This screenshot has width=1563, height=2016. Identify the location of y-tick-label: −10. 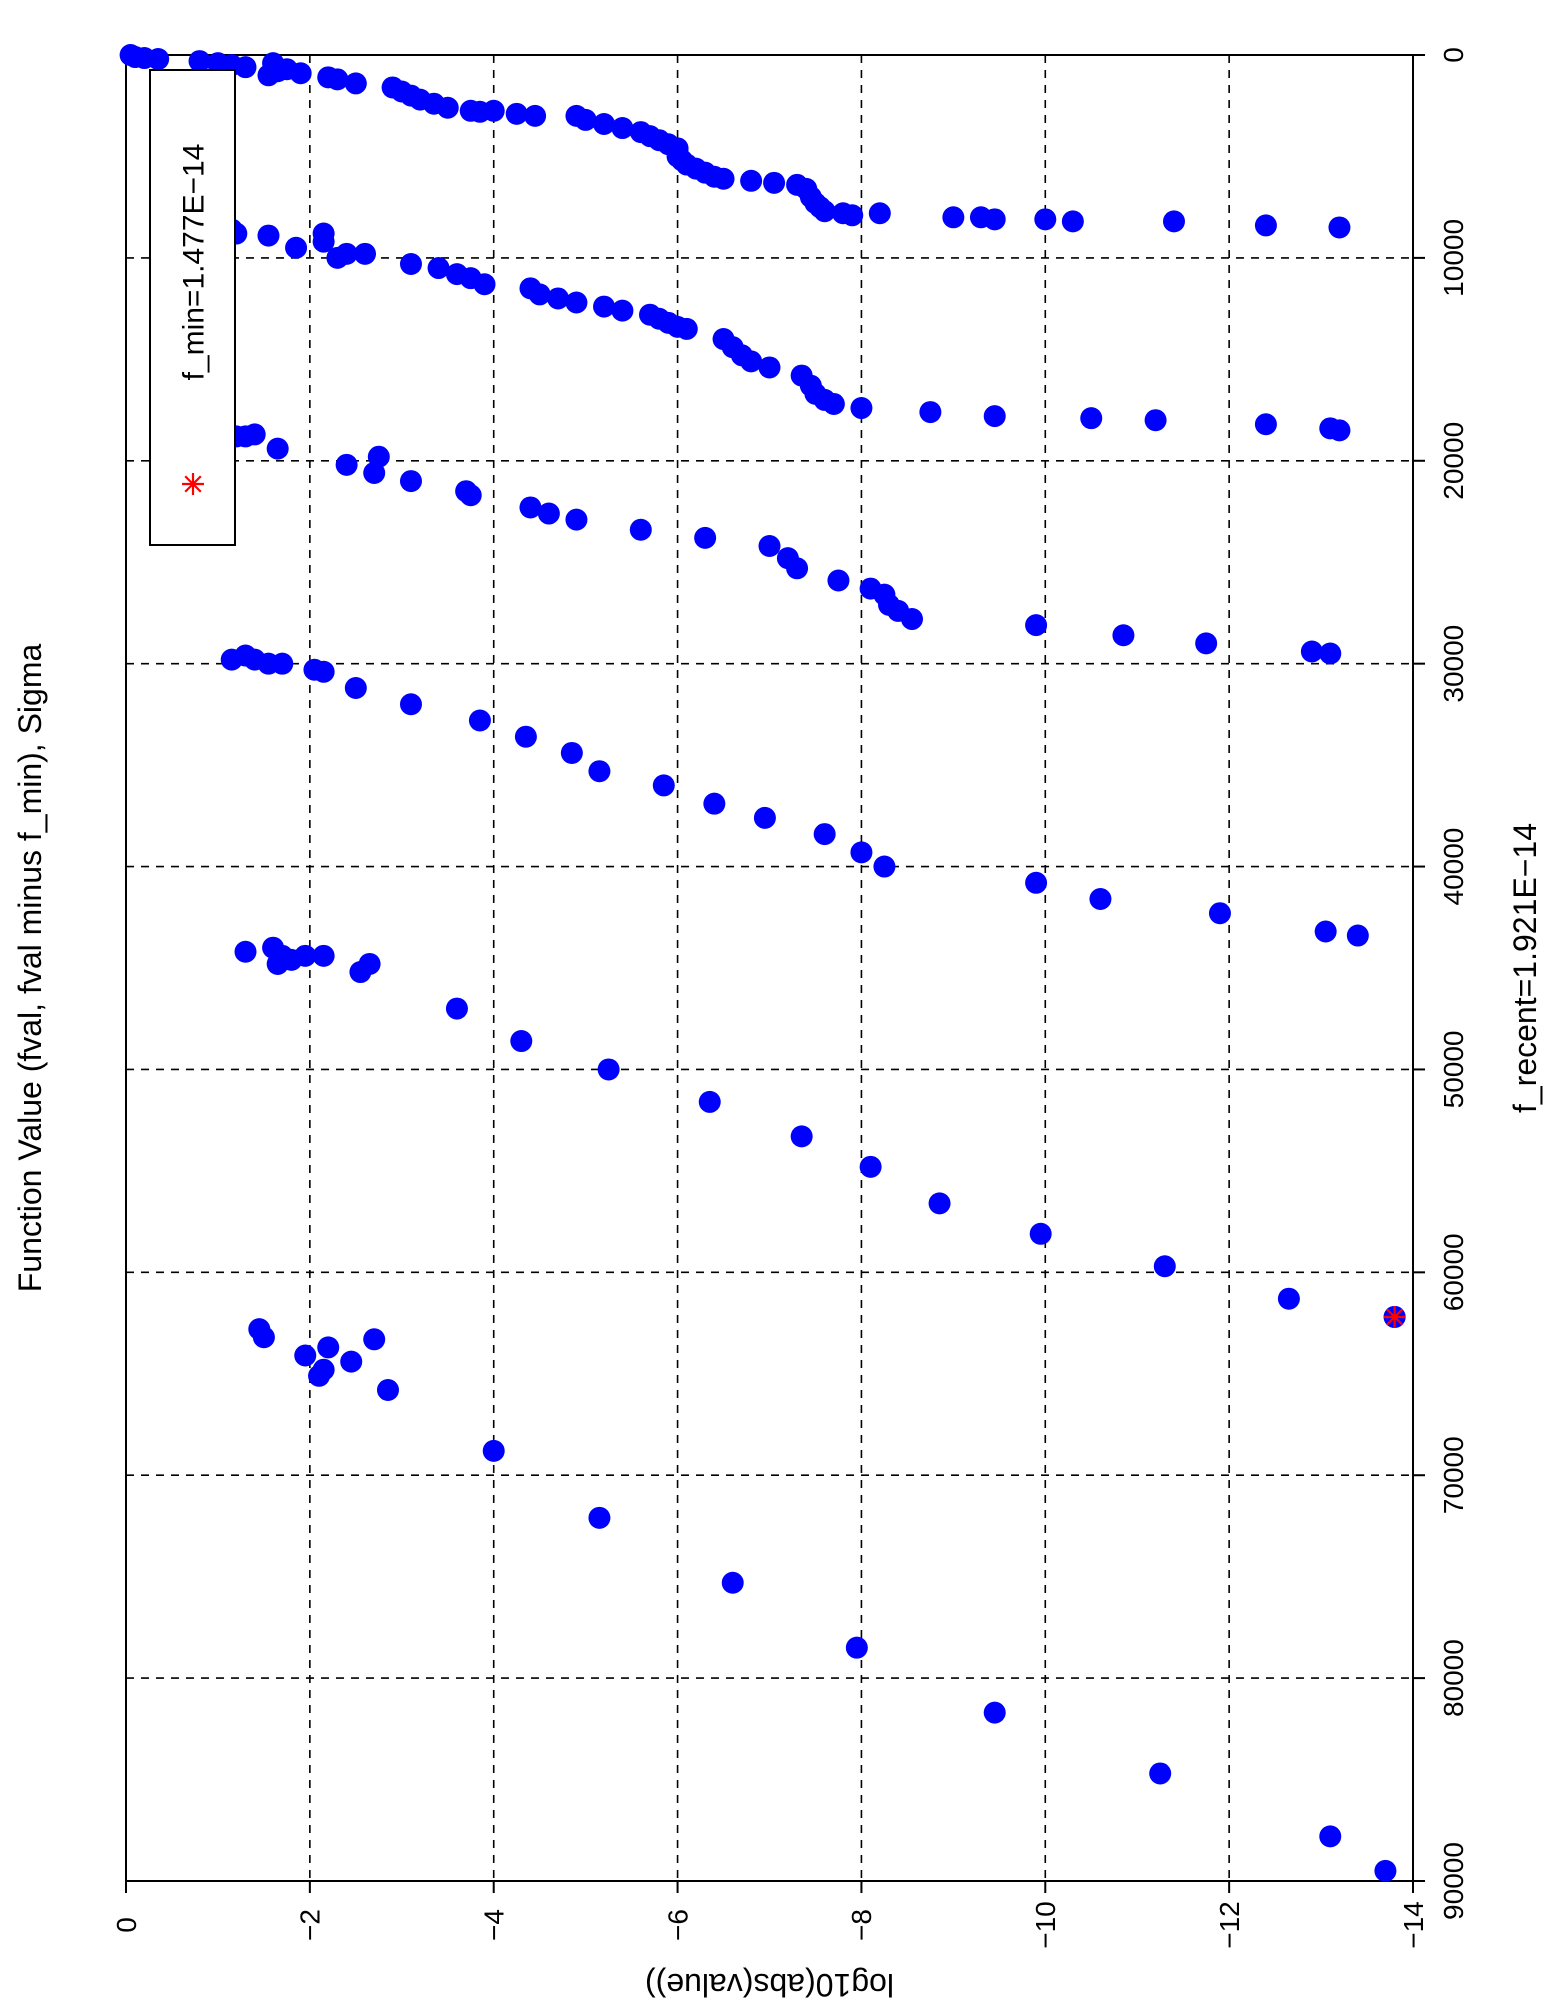
(1045, 1925).